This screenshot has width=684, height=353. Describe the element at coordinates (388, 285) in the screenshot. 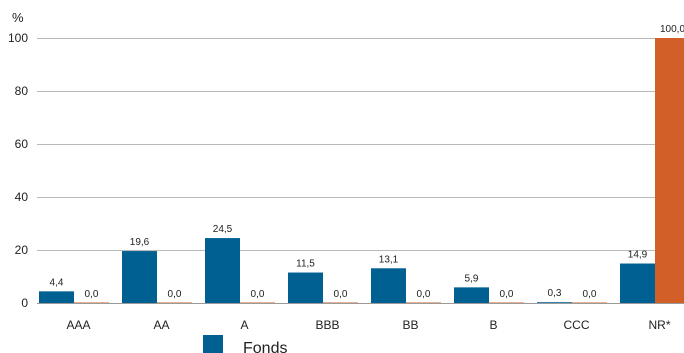

I see `bar-series0-BB` at that location.